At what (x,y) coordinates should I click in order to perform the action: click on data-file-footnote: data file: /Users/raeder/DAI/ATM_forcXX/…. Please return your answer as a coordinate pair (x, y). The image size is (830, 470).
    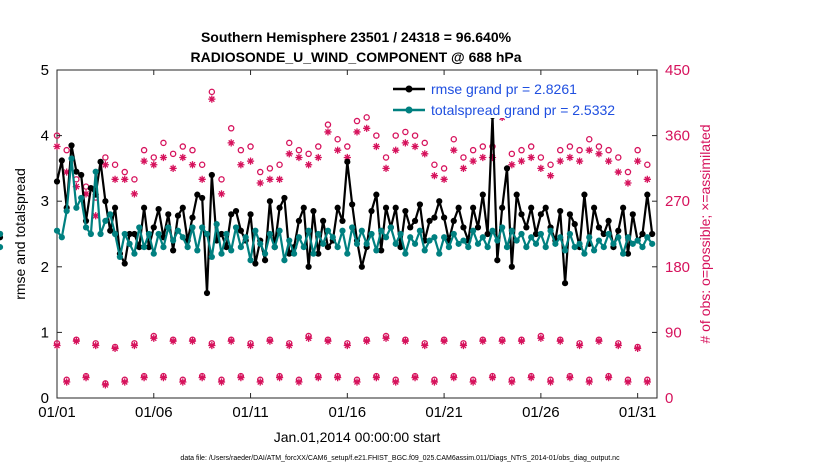
    Looking at the image, I should click on (400, 458).